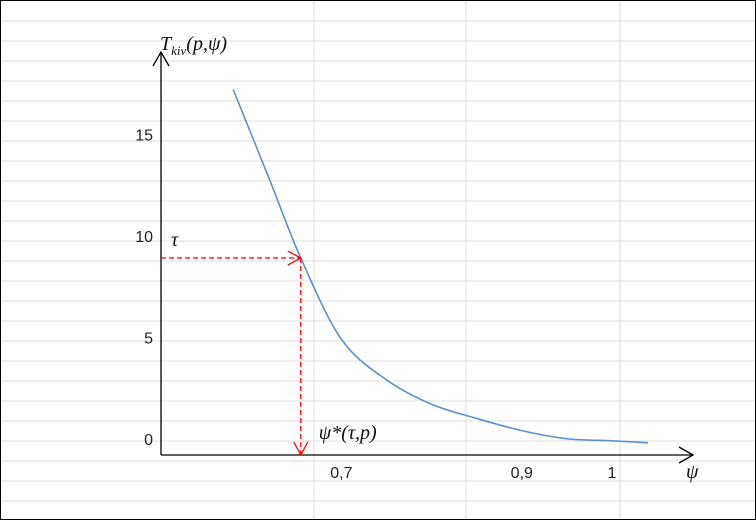 The width and height of the screenshot is (756, 520). What do you see at coordinates (166, 44) in the screenshot?
I see `y-axis-label-main: T` at bounding box center [166, 44].